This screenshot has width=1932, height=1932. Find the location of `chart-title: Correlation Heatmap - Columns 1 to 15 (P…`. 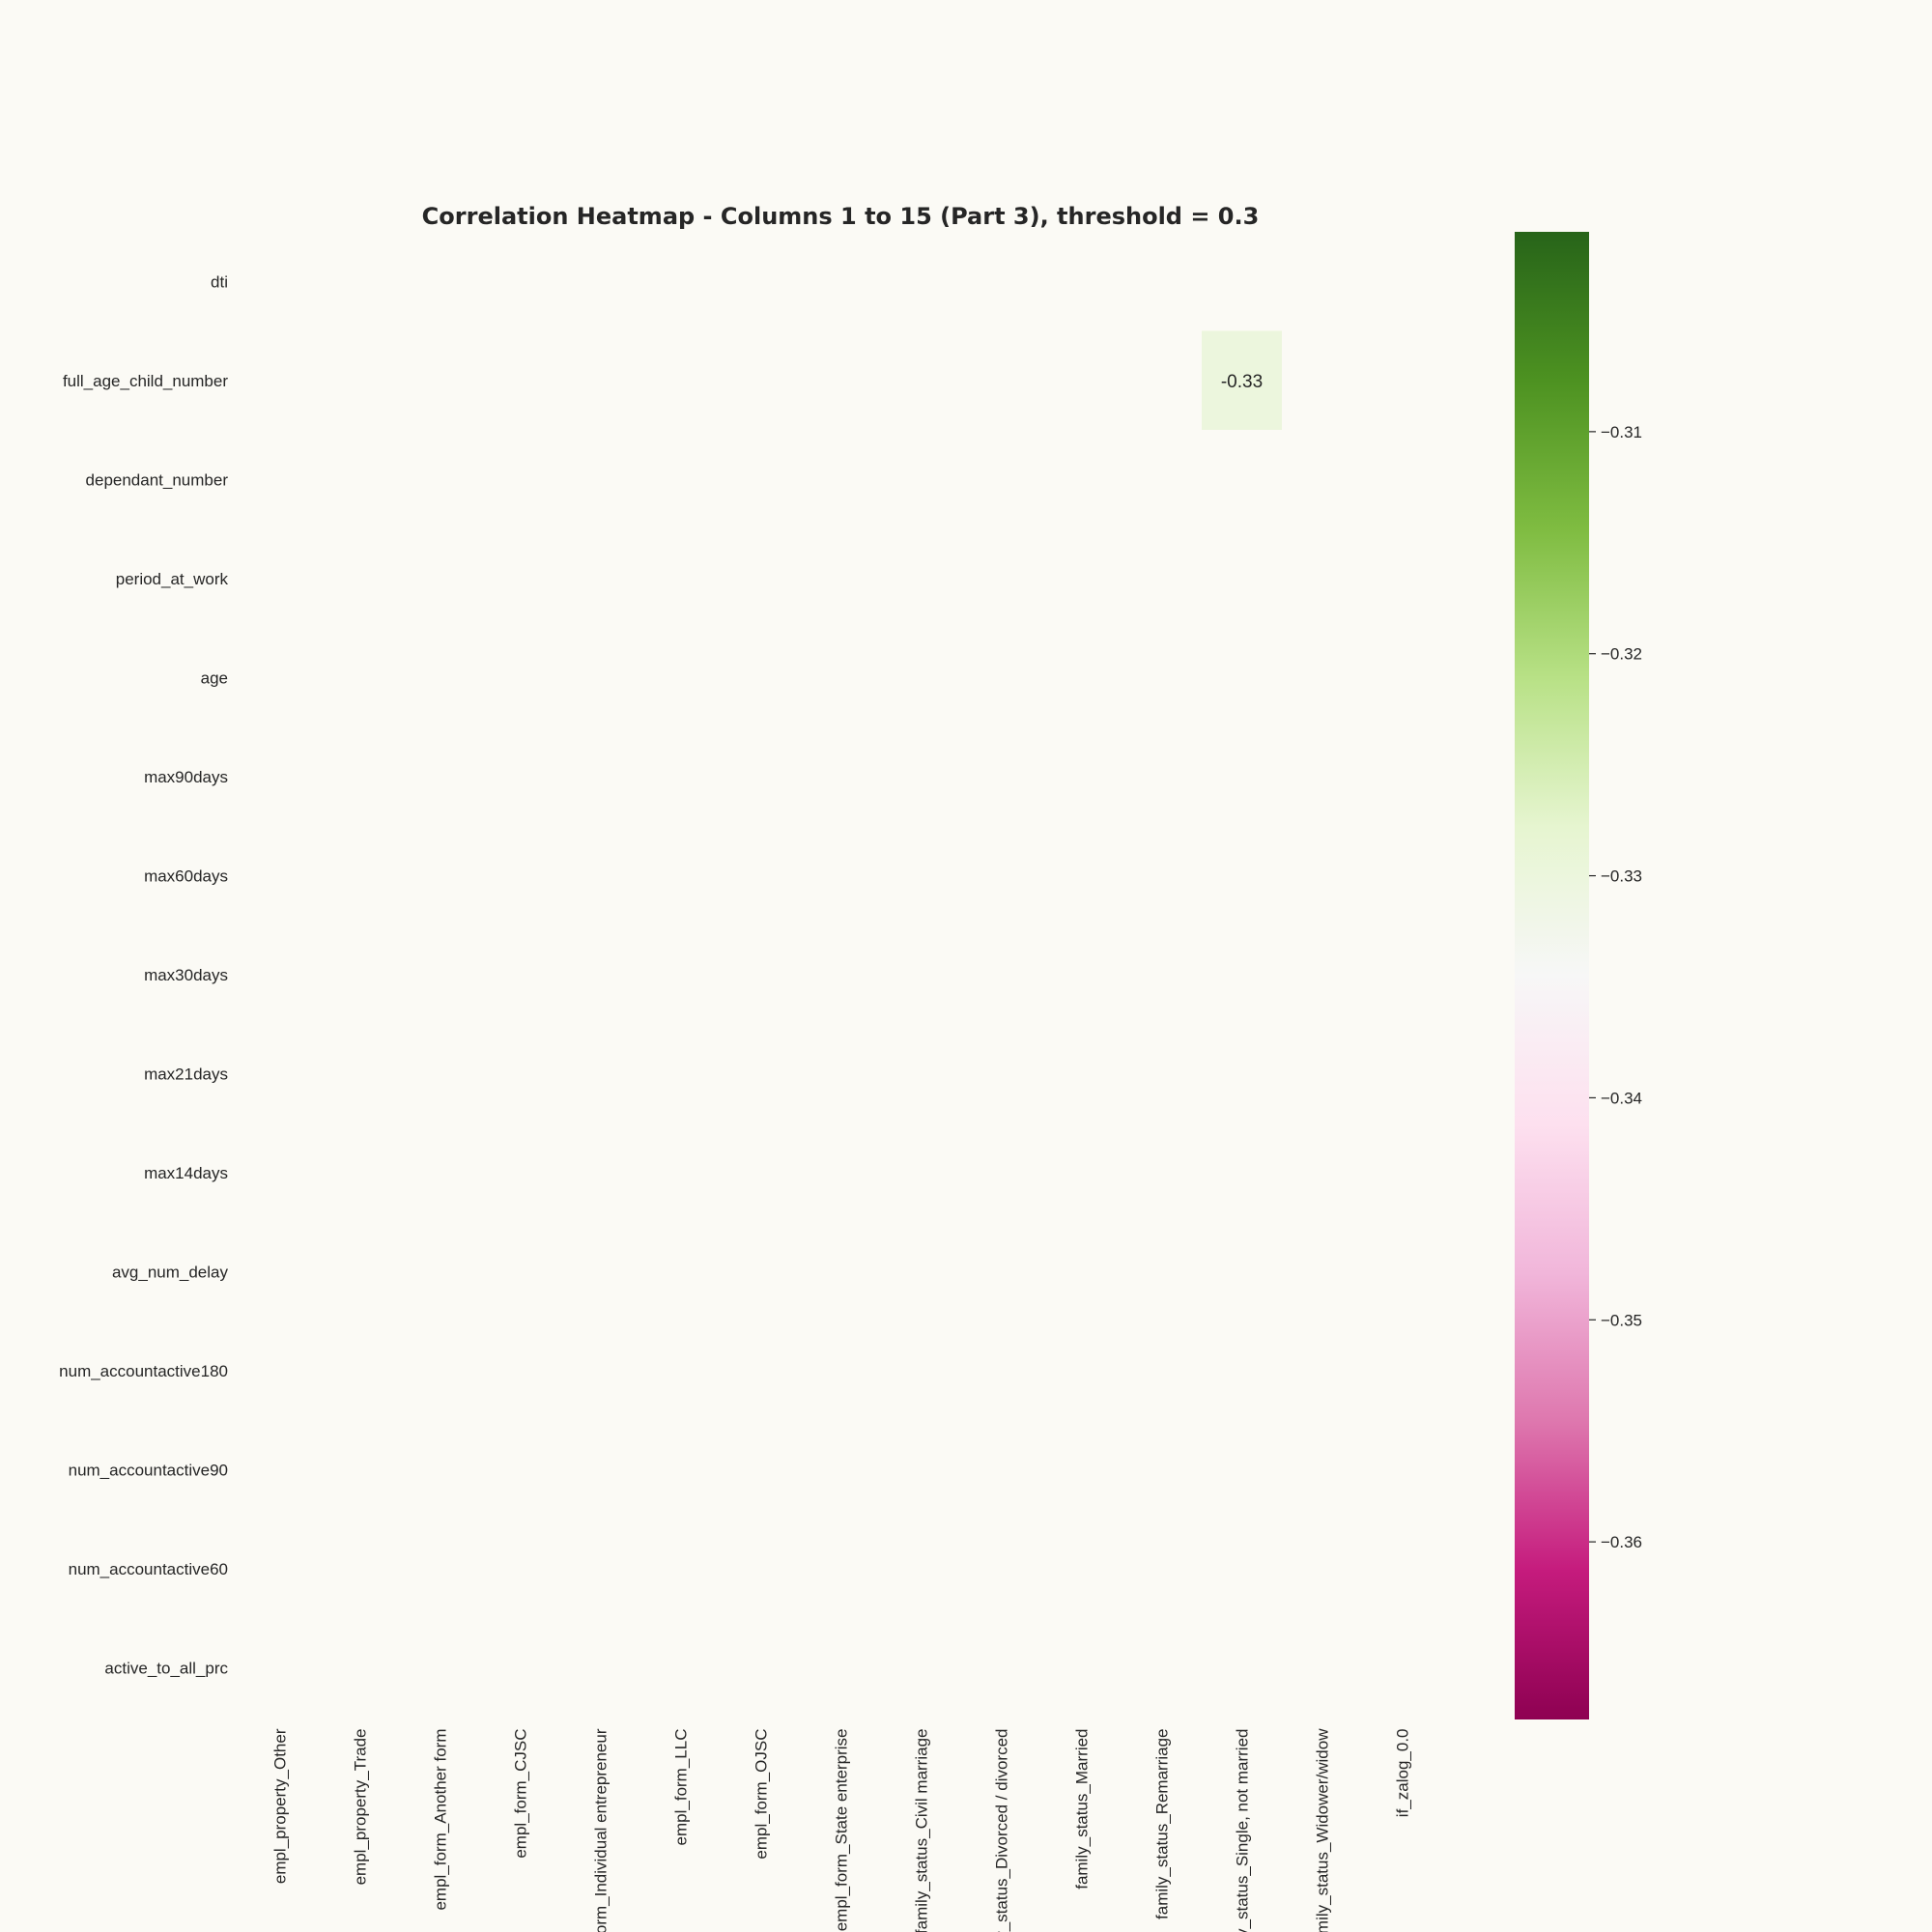

chart-title: Correlation Heatmap - Columns 1 to 15 (P… is located at coordinates (841, 216).